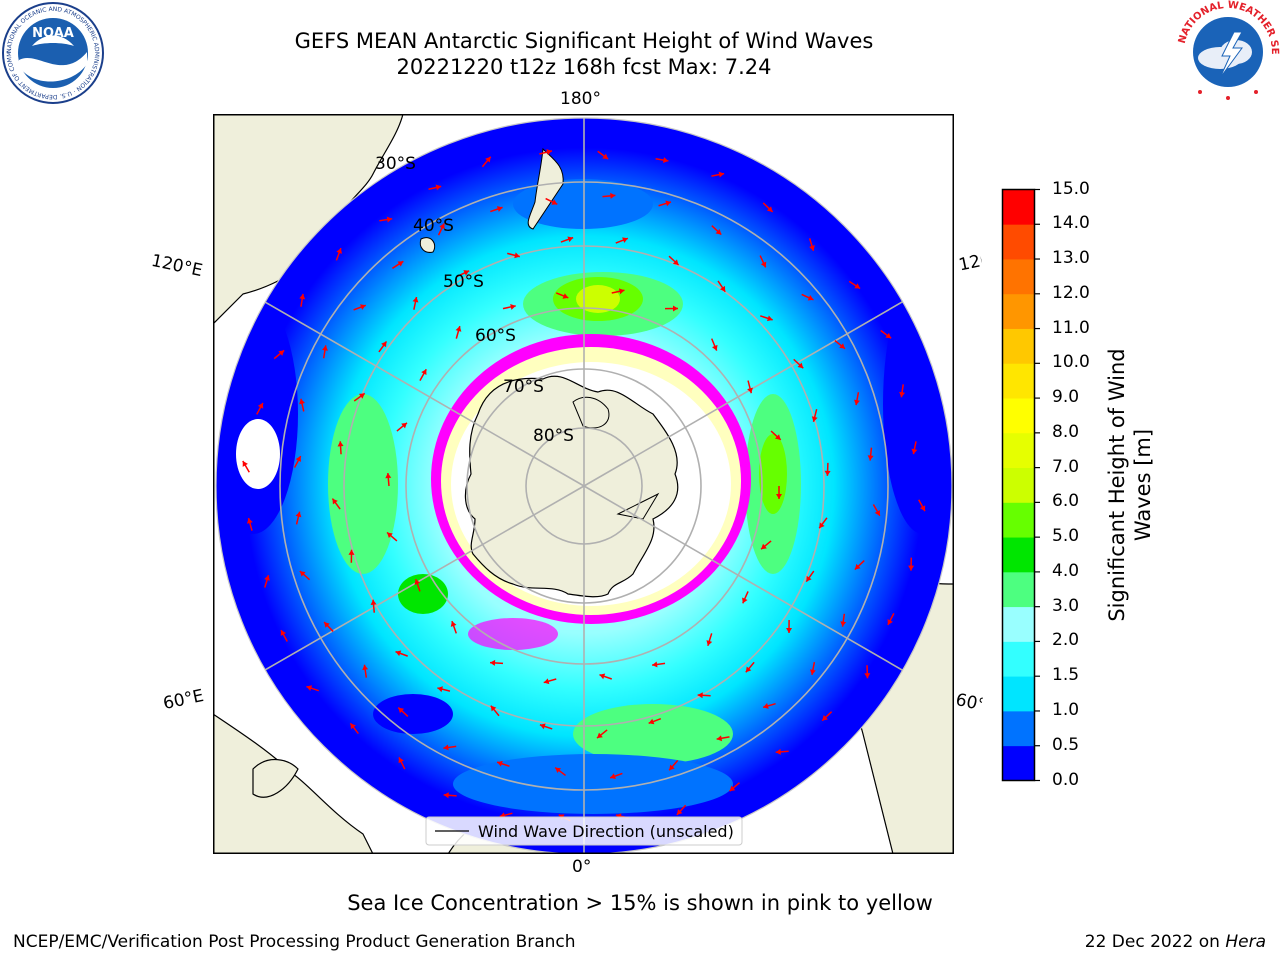 This screenshot has height=960, width=1280. What do you see at coordinates (1066, 675) in the screenshot?
I see `colorbar-tick-label: 1.5` at bounding box center [1066, 675].